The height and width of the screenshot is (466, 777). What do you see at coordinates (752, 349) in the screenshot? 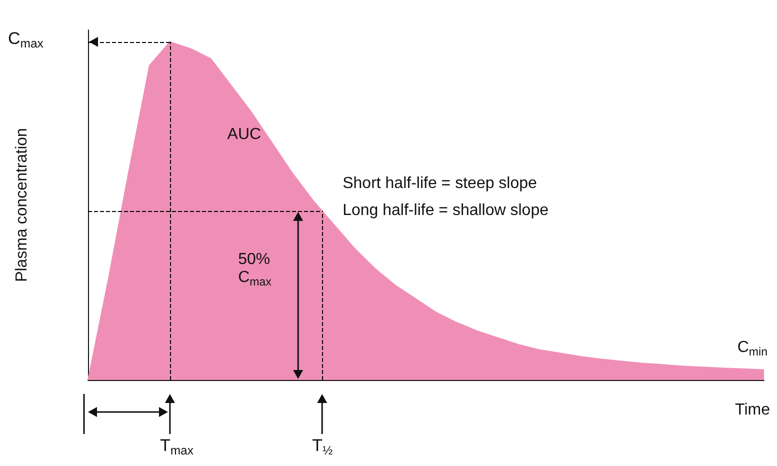
I see `annotation: C$_{min}$` at bounding box center [752, 349].